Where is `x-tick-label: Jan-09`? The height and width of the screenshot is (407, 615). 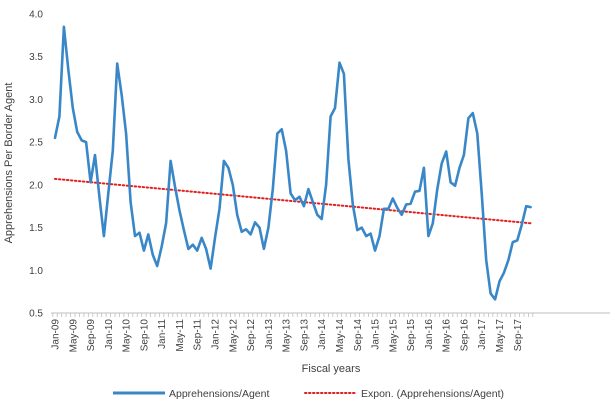 x-tick-label: Jan-09 is located at coordinates (56, 334).